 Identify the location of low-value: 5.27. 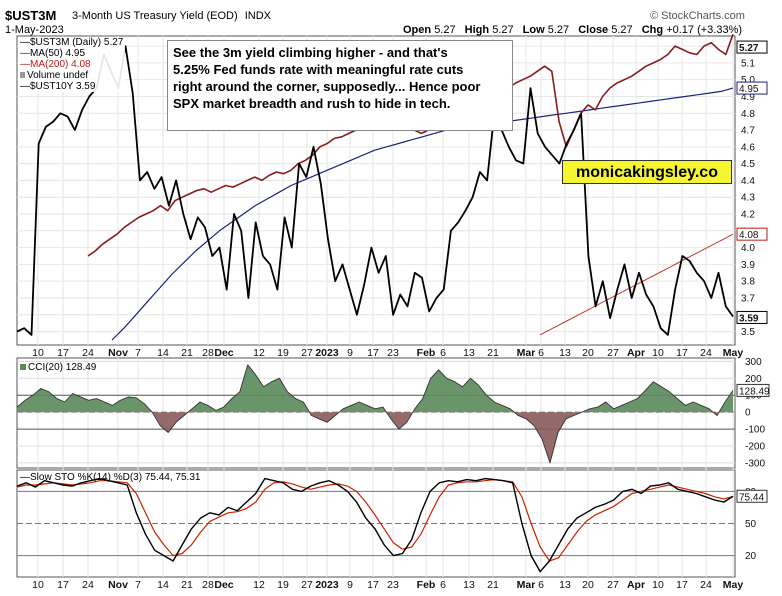
(558, 30).